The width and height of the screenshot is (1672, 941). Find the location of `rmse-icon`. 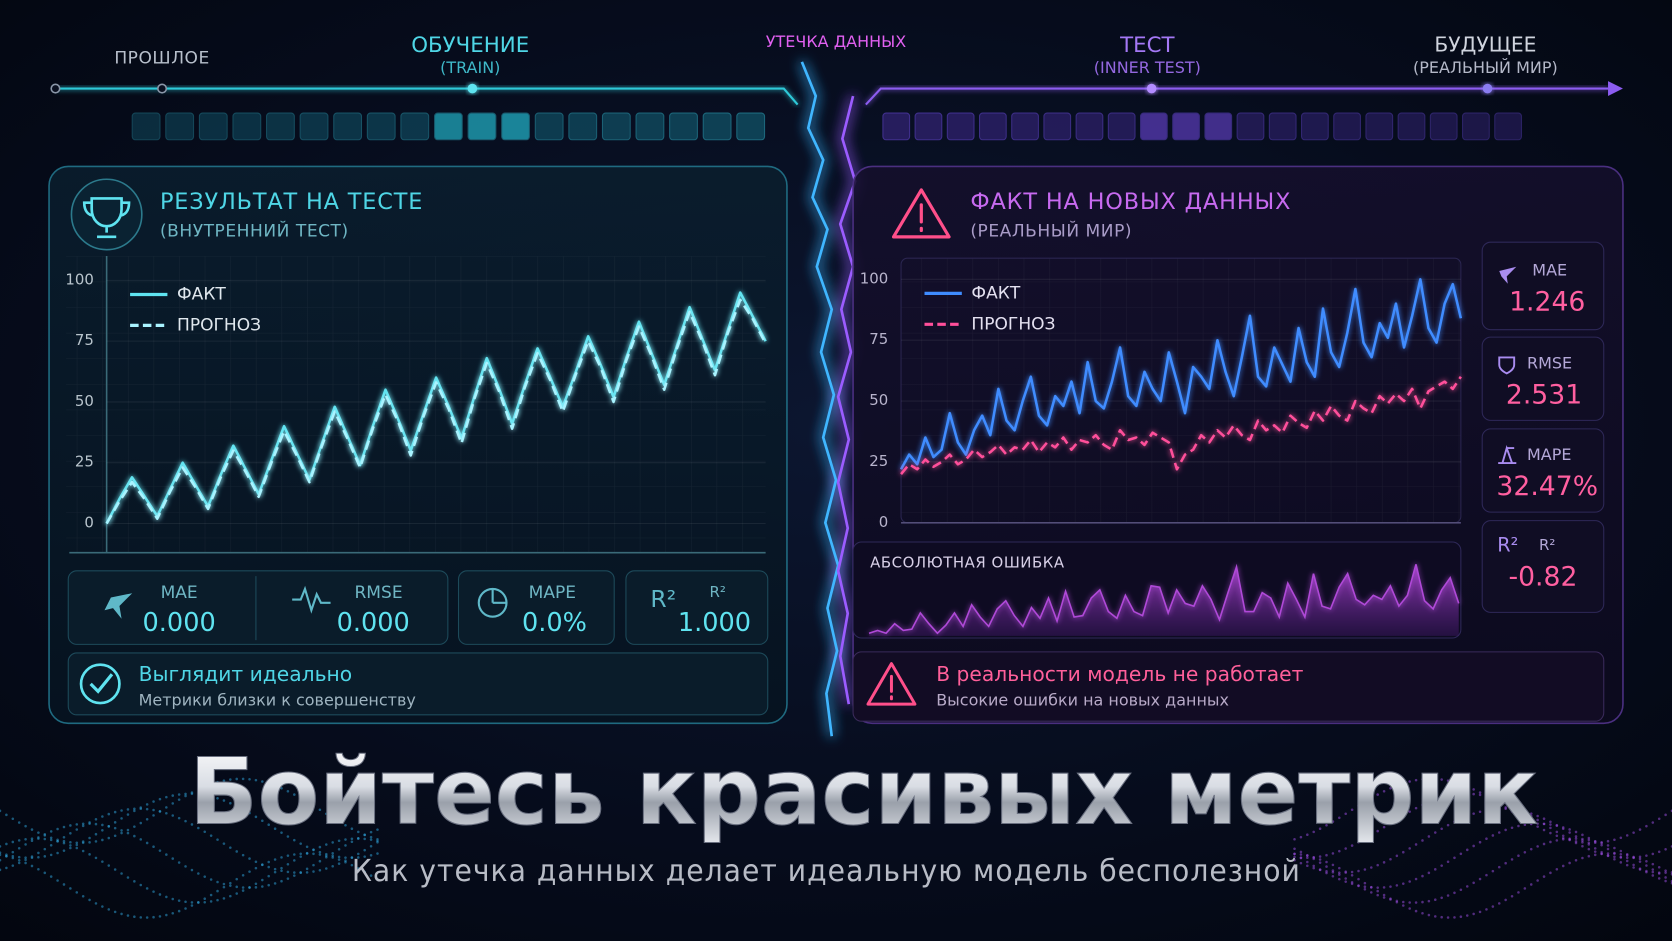

rmse-icon is located at coordinates (311, 599).